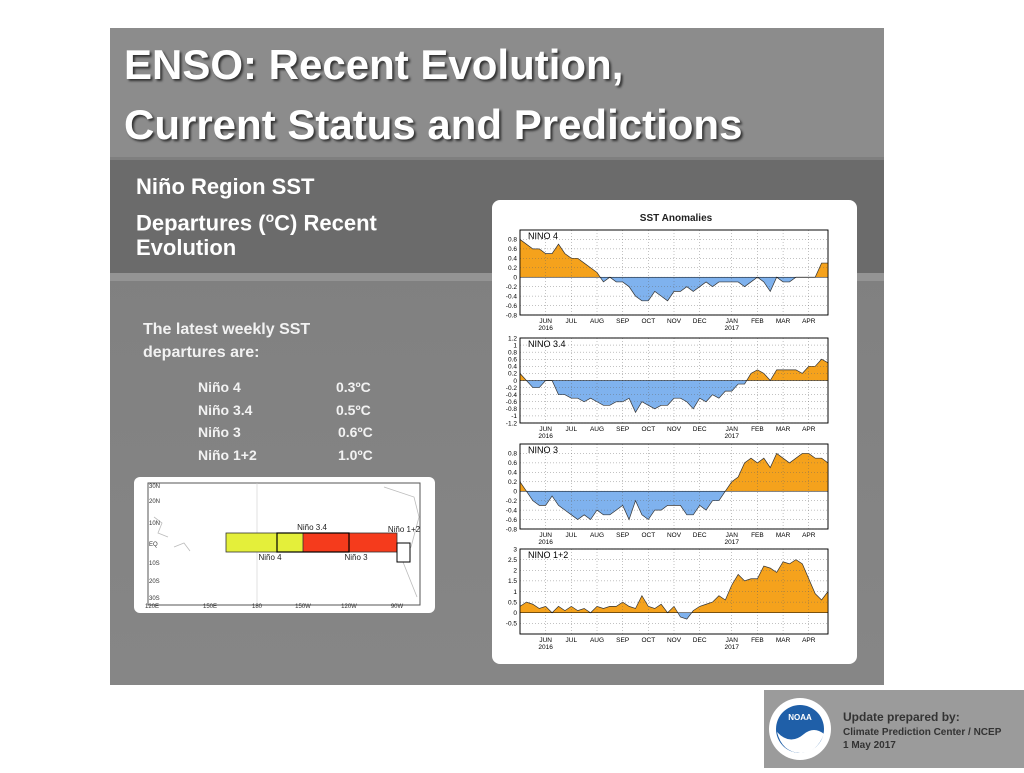 This screenshot has width=1024, height=773. What do you see at coordinates (512, 602) in the screenshot?
I see `y-tick-label: 0.5` at bounding box center [512, 602].